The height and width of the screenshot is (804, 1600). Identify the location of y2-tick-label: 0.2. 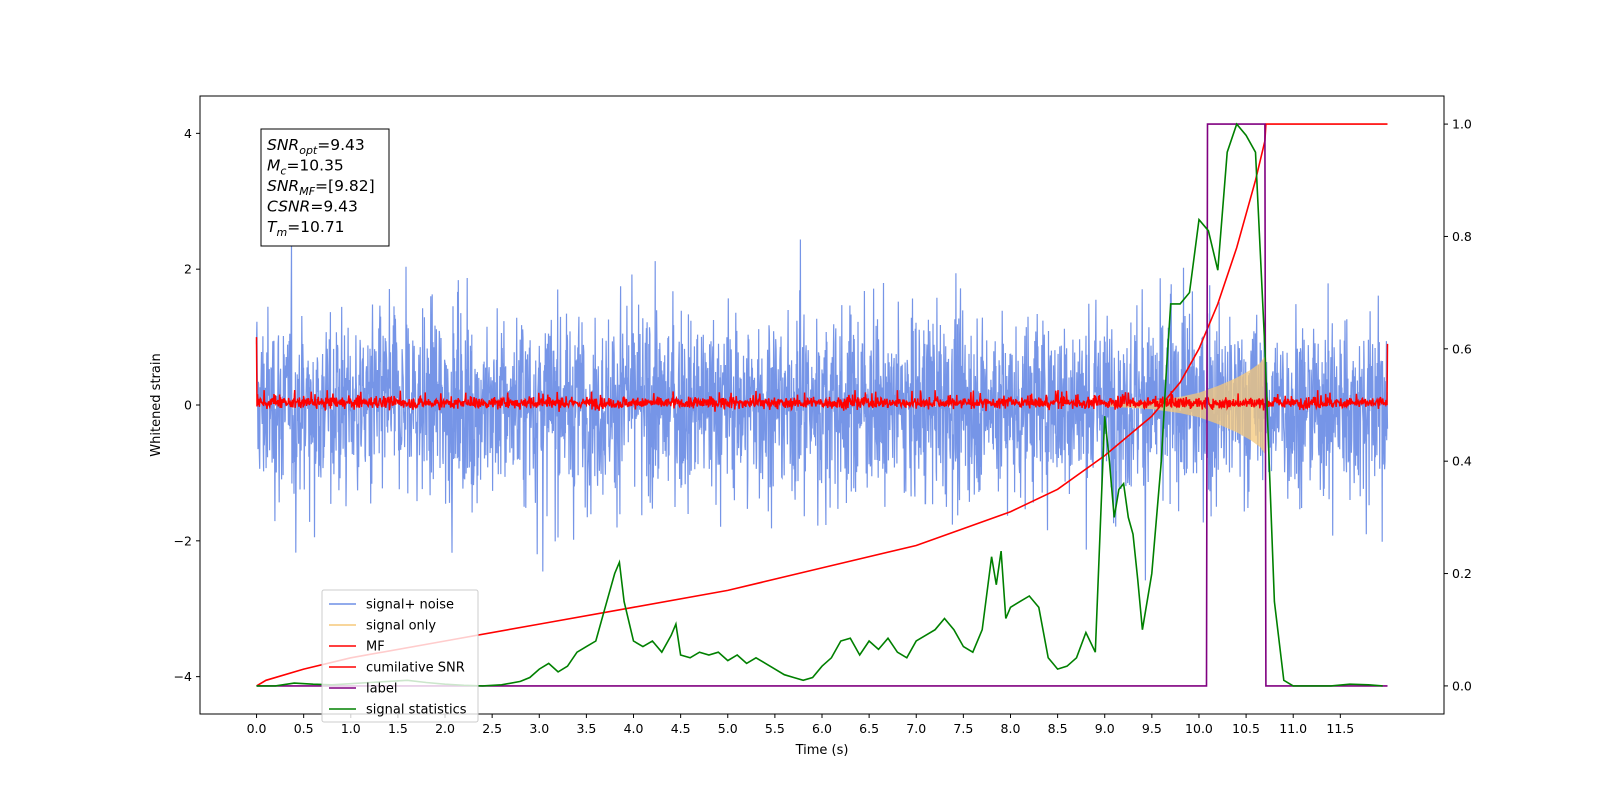
(1462, 573).